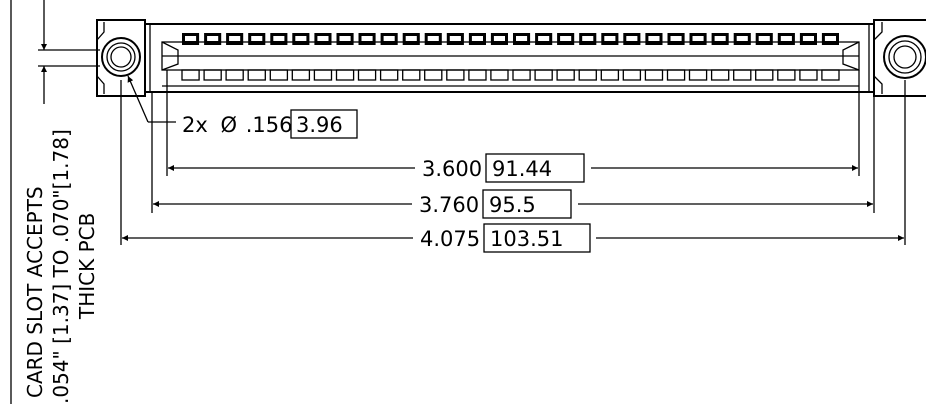  Describe the element at coordinates (522, 169) in the screenshot. I see `dim-1-mm: 91.44` at that location.